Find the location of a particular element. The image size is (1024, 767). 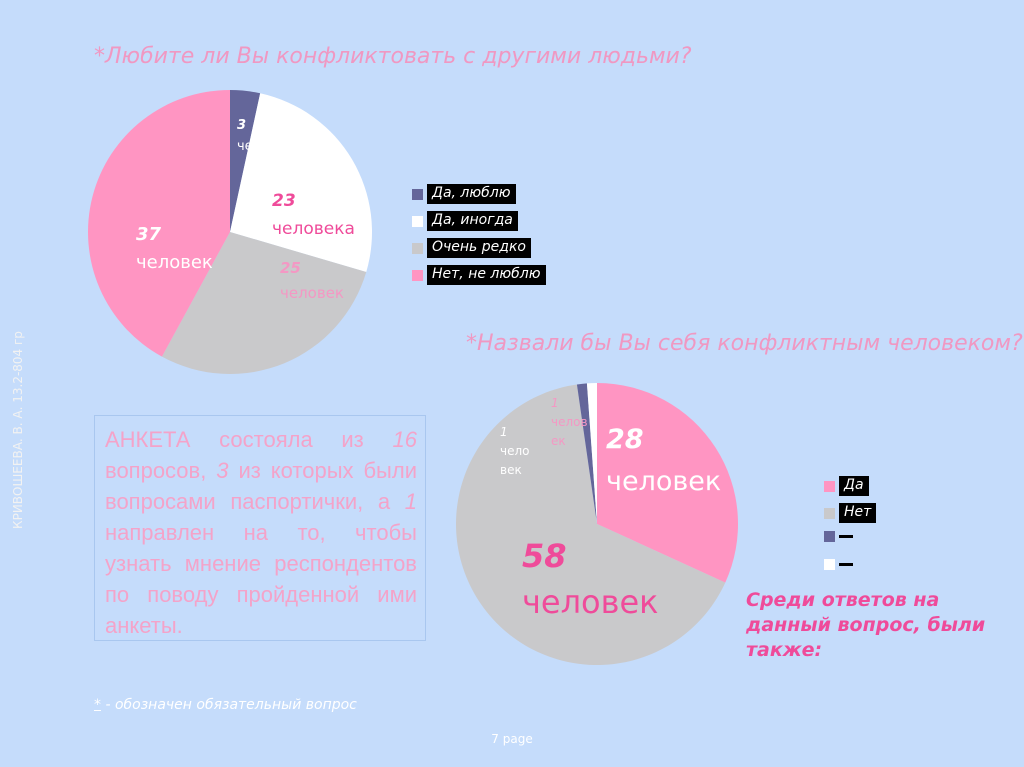

chart2-legend-item: Да is located at coordinates (846, 486).